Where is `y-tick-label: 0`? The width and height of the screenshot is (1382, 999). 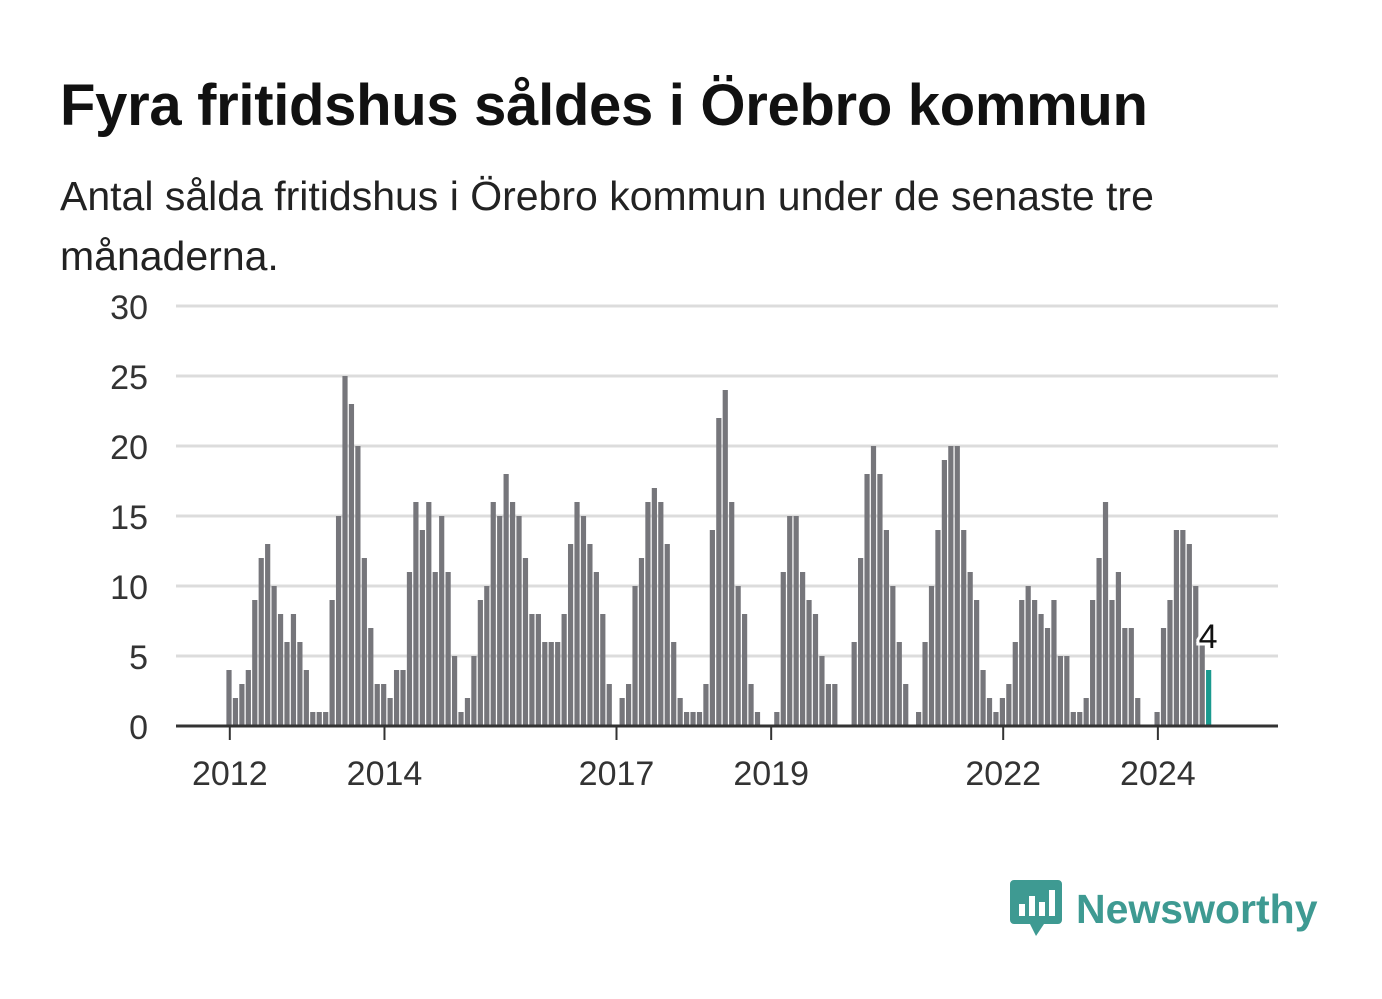 y-tick-label: 0 is located at coordinates (138, 728).